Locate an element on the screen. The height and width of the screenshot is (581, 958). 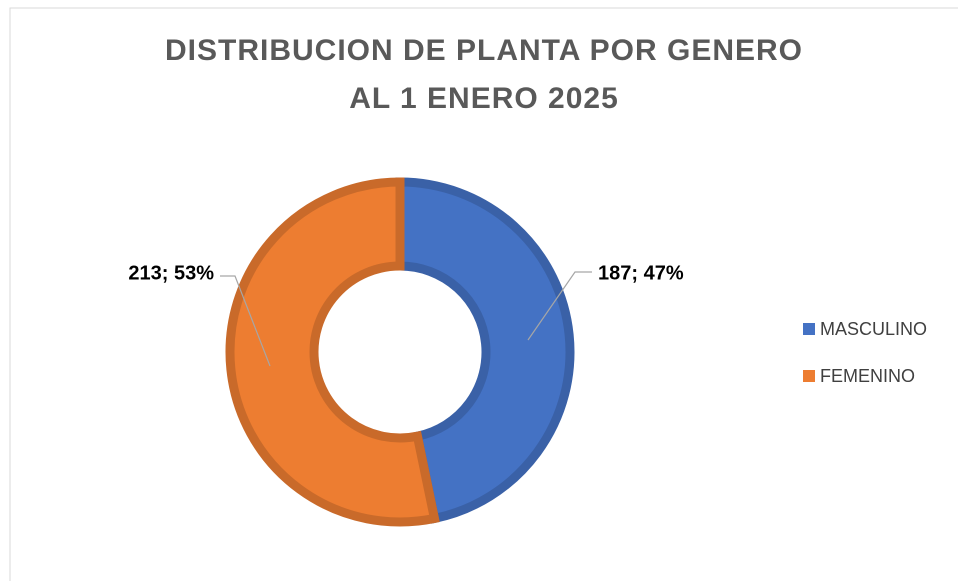
legend-label: MASCULINO is located at coordinates (873, 329).